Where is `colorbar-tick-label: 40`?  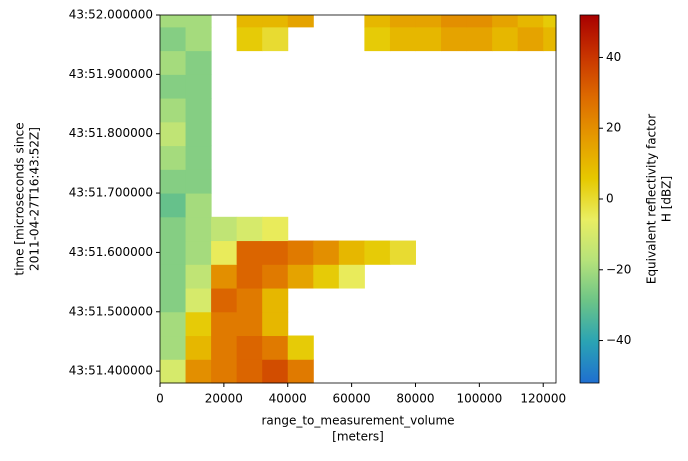
colorbar-tick-label: 40 is located at coordinates (613, 57).